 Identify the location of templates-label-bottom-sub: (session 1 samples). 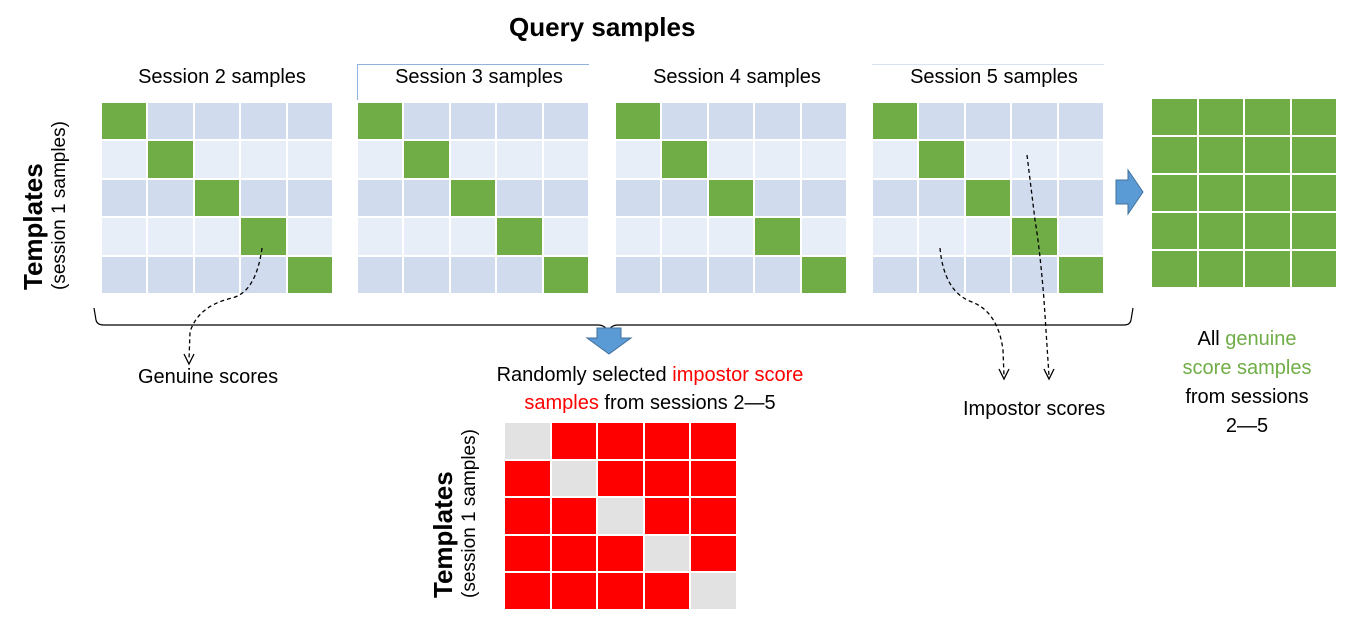
(469, 513).